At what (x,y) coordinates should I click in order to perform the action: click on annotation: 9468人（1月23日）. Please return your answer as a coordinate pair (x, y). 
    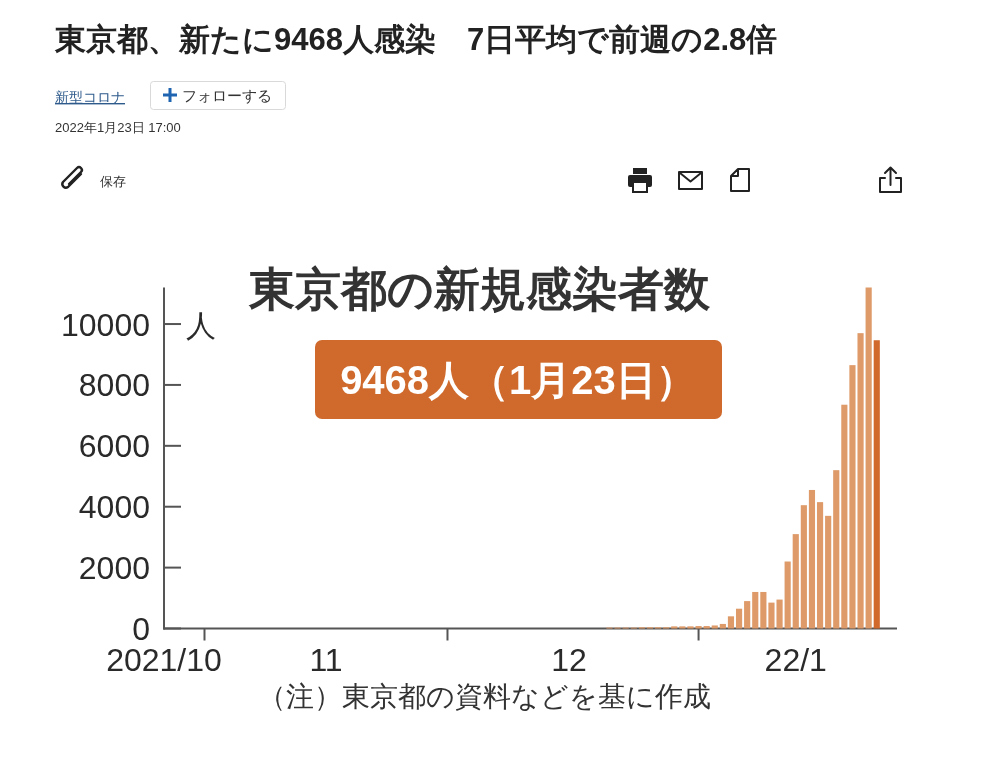
    Looking at the image, I should click on (518, 380).